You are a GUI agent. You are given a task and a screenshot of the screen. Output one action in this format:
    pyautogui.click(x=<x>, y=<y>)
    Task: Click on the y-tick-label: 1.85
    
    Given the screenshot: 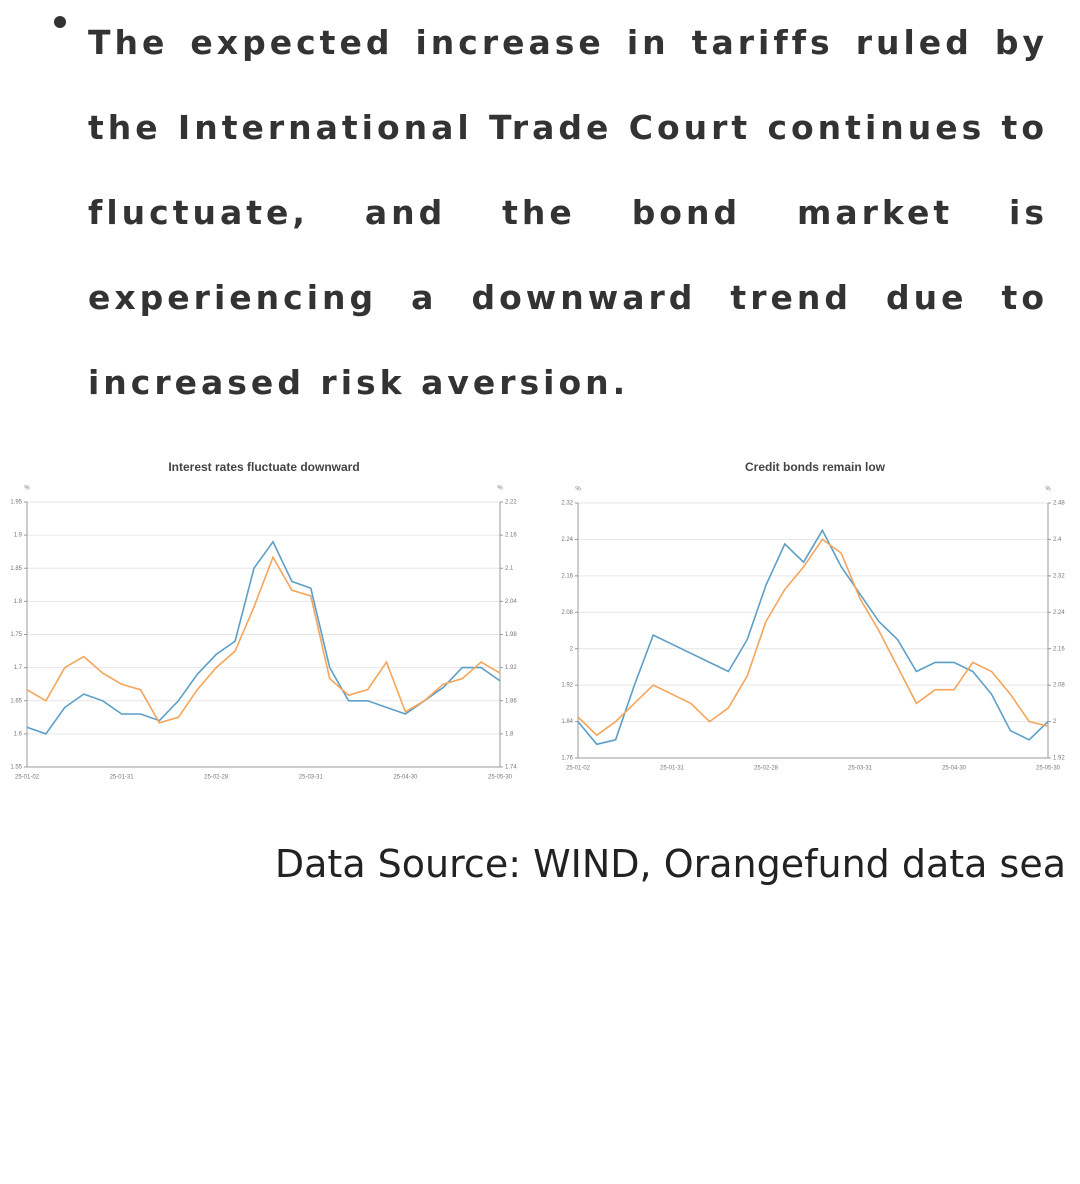 What is the action you would take?
    pyautogui.click(x=16, y=569)
    